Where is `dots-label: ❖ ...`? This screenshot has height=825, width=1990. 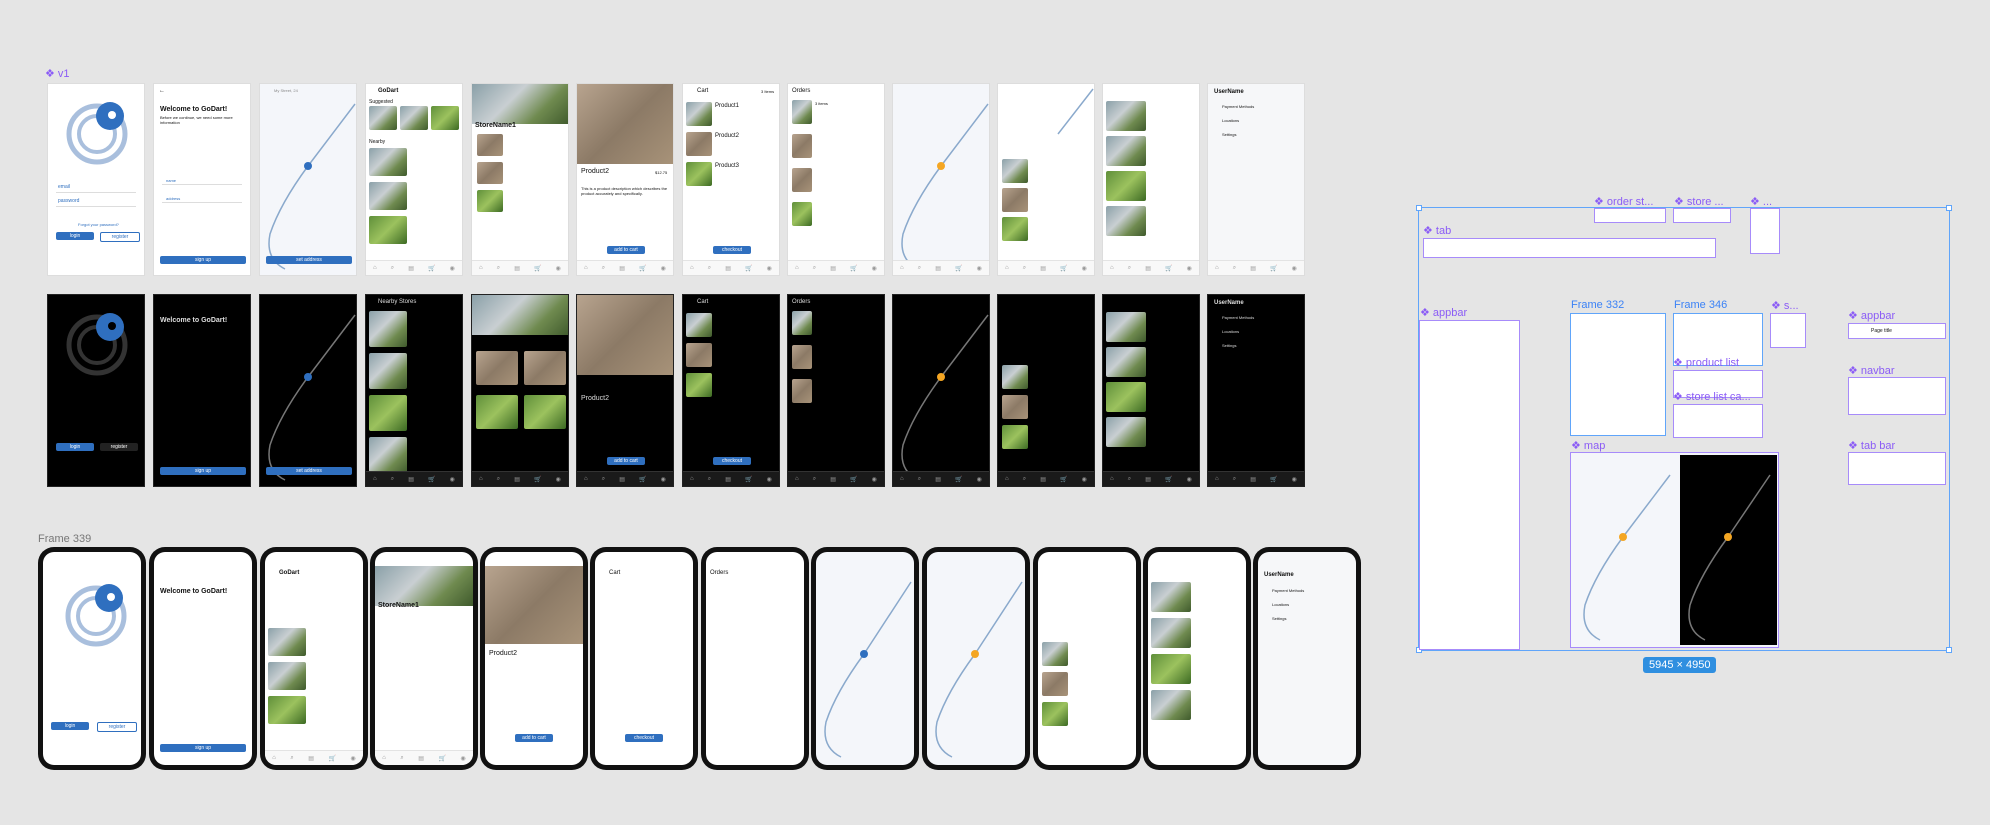
dots-label: ❖ ... is located at coordinates (1761, 202).